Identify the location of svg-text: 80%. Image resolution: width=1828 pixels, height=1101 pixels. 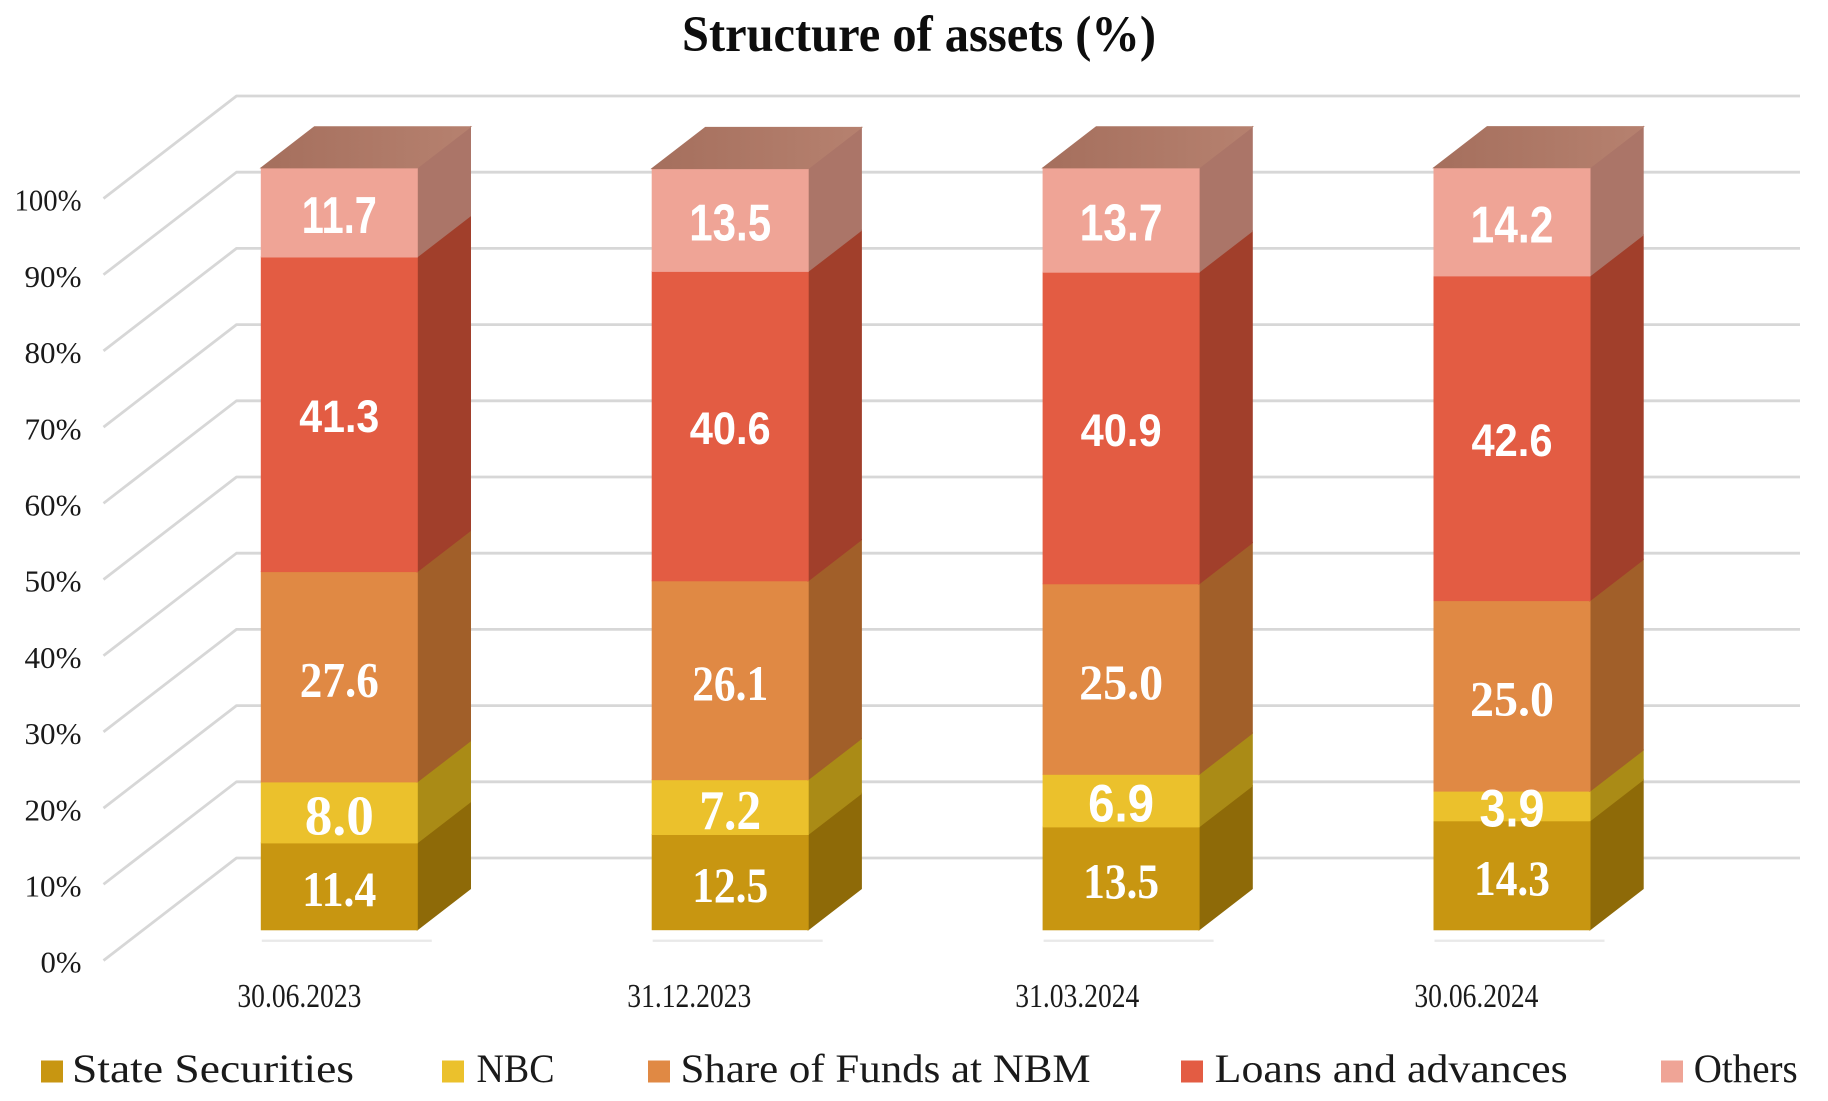
(53, 352).